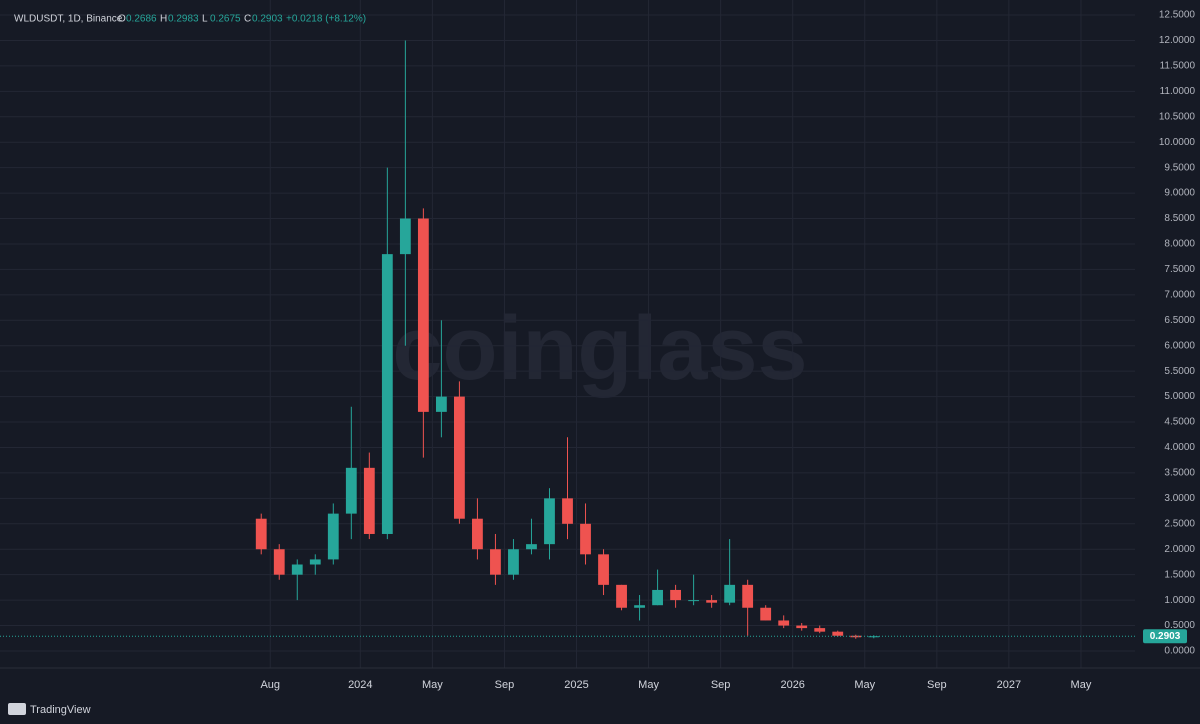 This screenshot has height=724, width=1200. Describe the element at coordinates (1177, 15) in the screenshot. I see `y-tick-label: 12.5000` at that location.